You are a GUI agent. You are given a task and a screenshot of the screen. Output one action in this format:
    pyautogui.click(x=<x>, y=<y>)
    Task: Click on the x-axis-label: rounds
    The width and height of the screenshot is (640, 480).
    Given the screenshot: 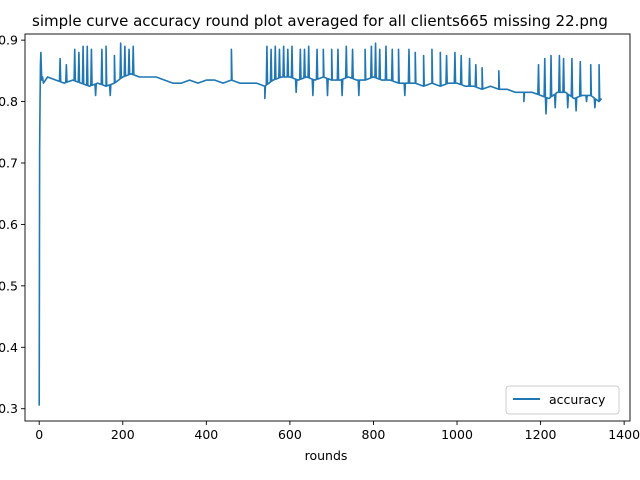 What is the action you would take?
    pyautogui.click(x=326, y=455)
    